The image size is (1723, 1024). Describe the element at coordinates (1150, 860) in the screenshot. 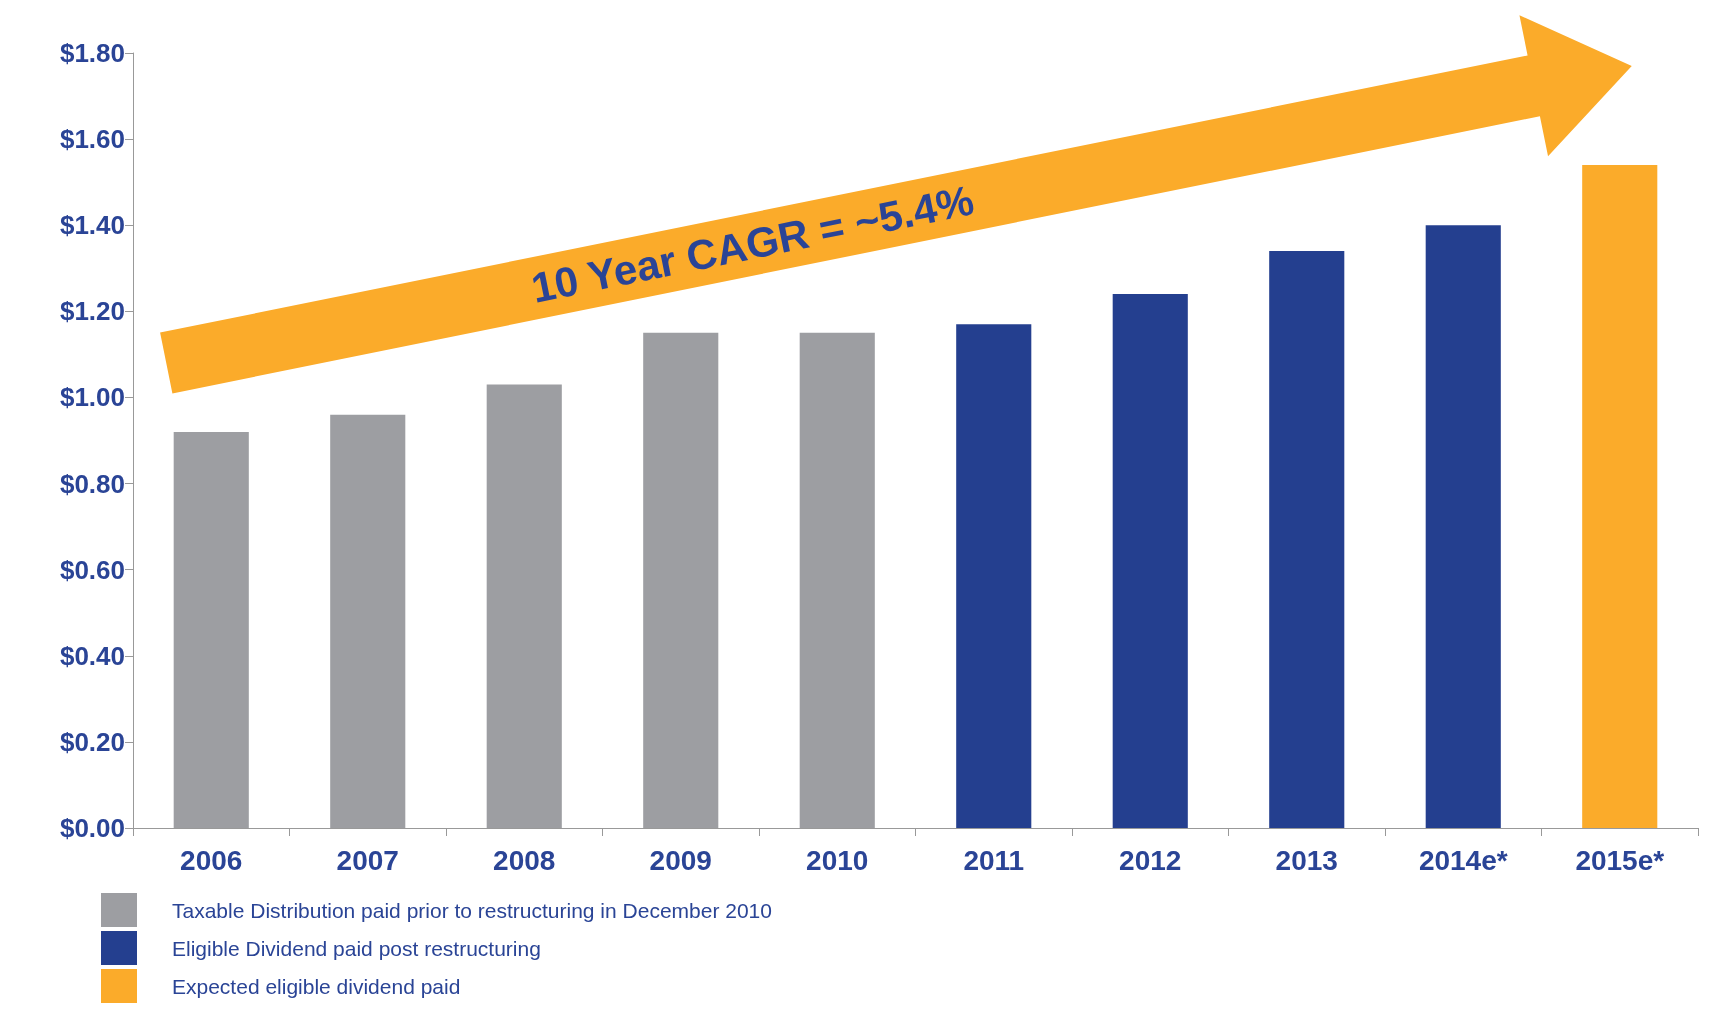

I see `x-tick-label: 2012` at that location.